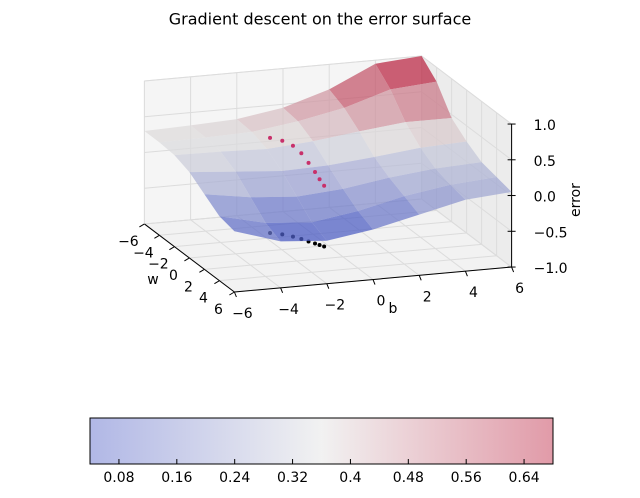  Describe the element at coordinates (545, 162) in the screenshot. I see `z-tick-label: 0.5` at that location.